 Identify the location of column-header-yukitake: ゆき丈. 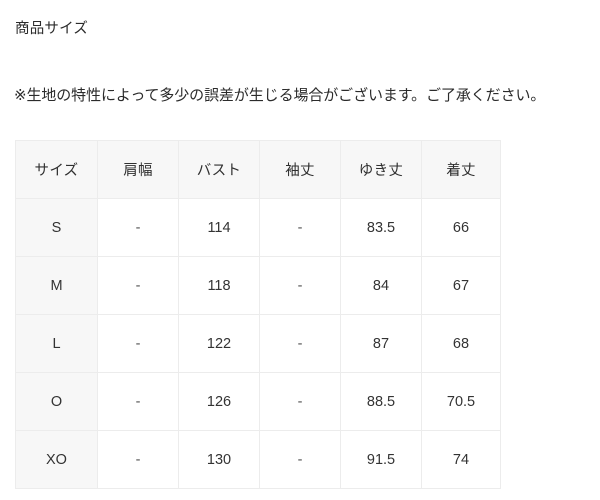
(381, 169).